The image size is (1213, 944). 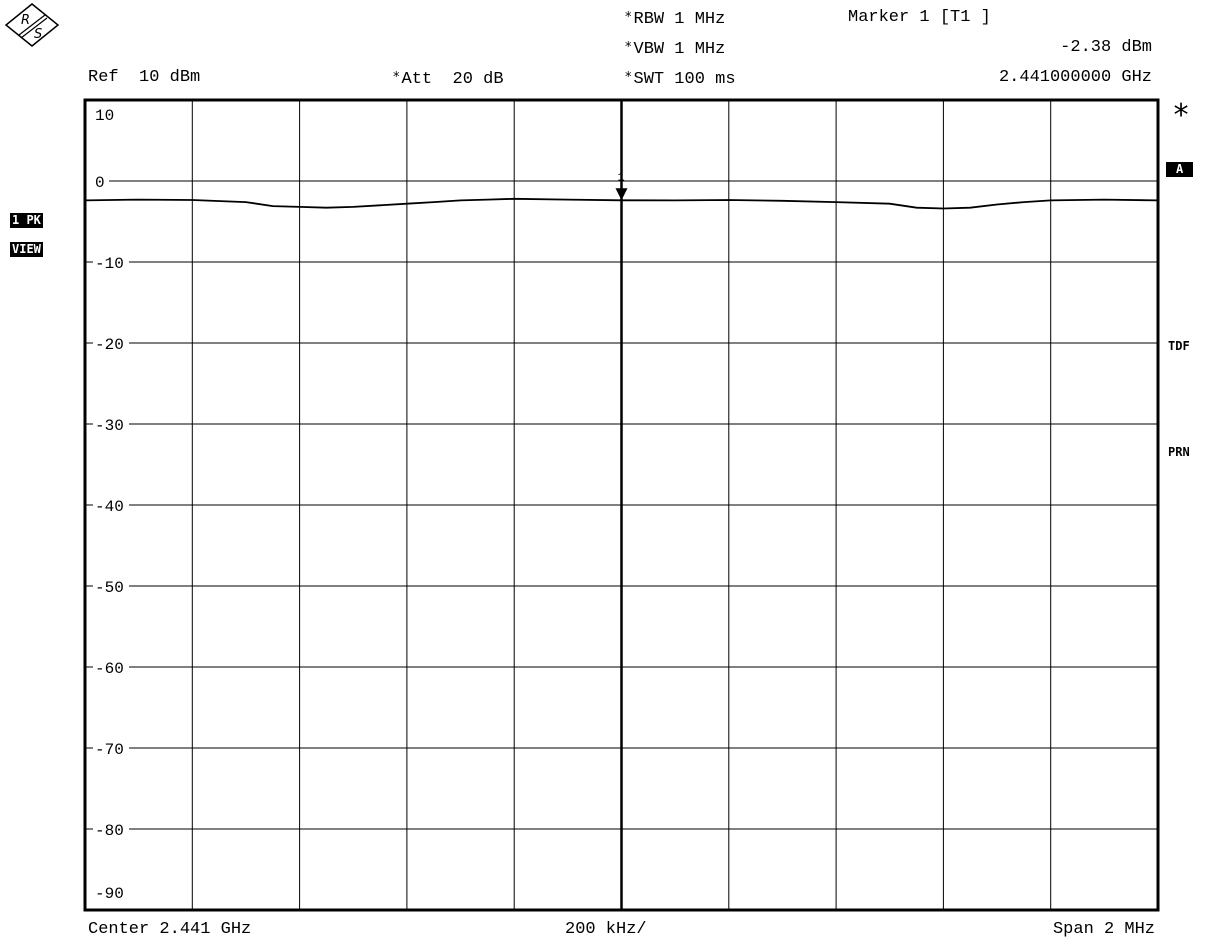 I want to click on y-tick-label: -40, so click(x=109, y=507).